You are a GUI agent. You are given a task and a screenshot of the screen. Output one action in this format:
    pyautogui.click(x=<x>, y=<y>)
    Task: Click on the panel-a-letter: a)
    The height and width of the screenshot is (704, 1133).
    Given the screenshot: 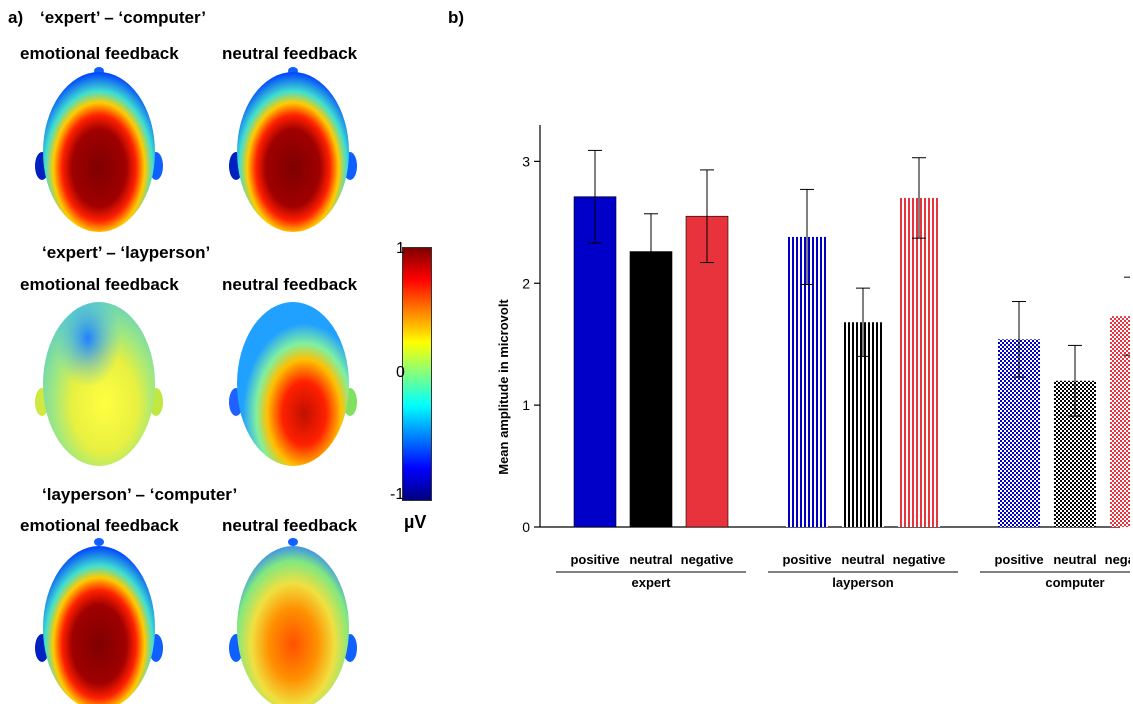 What is the action you would take?
    pyautogui.click(x=16, y=17)
    